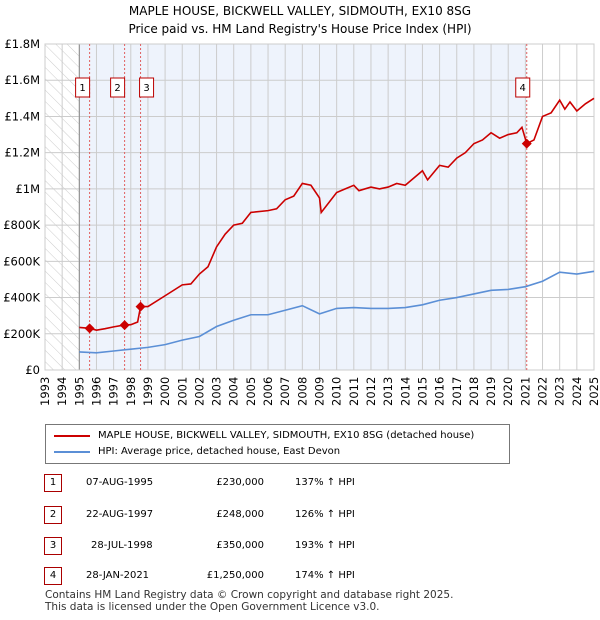  I want to click on sale-label: 3, so click(146, 88).